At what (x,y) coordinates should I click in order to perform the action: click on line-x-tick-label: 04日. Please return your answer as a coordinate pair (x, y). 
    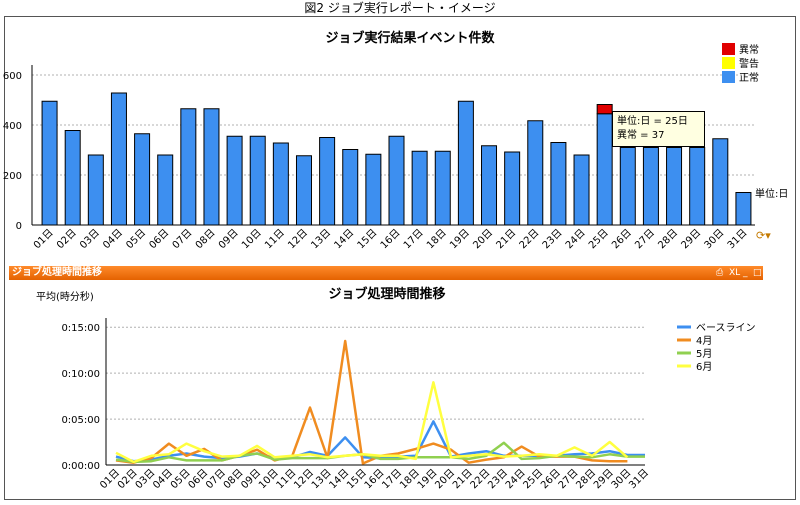
    Looking at the image, I should click on (163, 479).